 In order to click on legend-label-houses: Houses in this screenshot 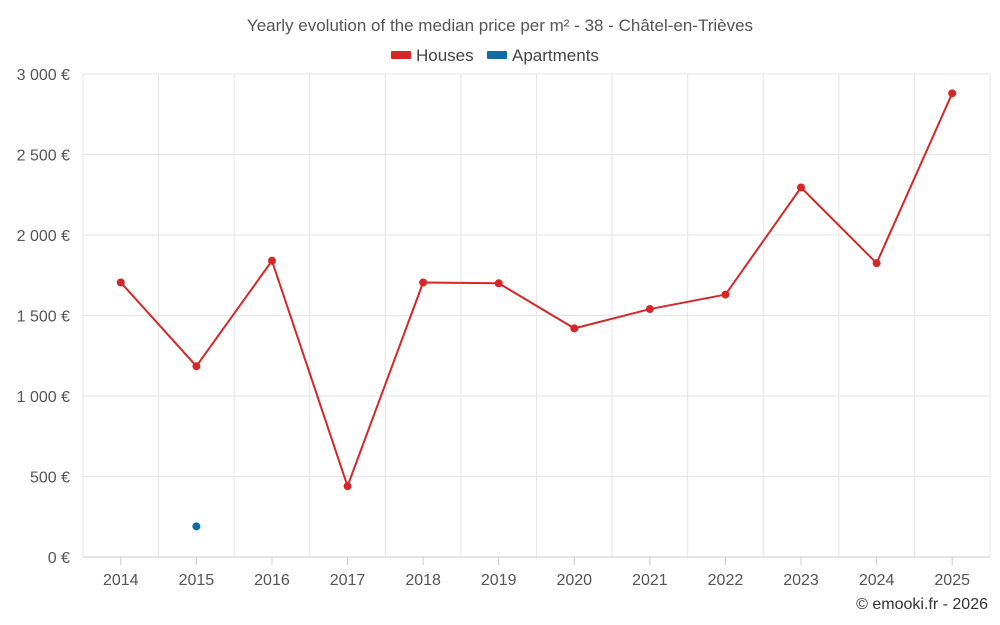, I will do `click(445, 55)`.